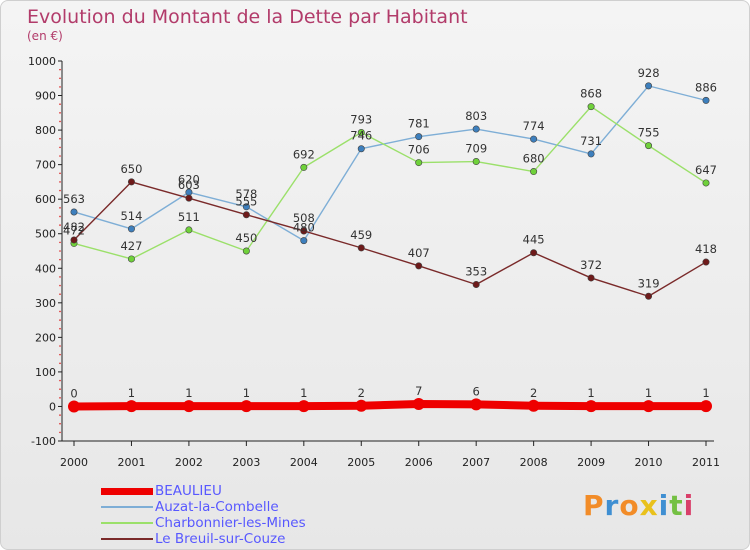  What do you see at coordinates (246, 202) in the screenshot?
I see `data-label: 555` at bounding box center [246, 202].